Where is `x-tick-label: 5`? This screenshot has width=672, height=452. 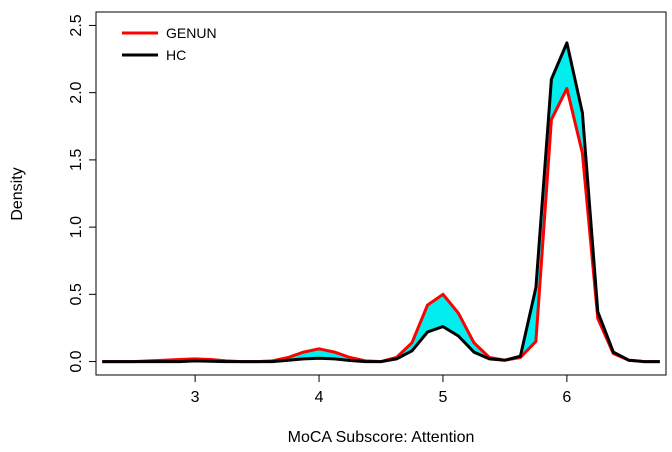
x-tick-label: 5 is located at coordinates (443, 397).